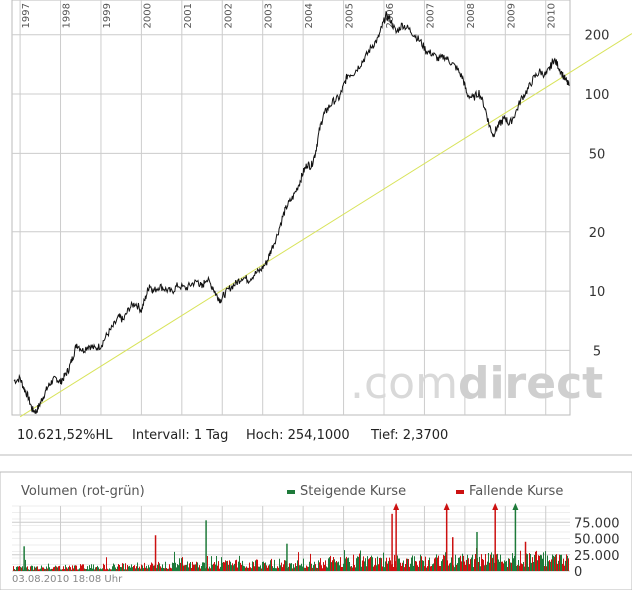  I want to click on price-tick-50: 50, so click(597, 154).